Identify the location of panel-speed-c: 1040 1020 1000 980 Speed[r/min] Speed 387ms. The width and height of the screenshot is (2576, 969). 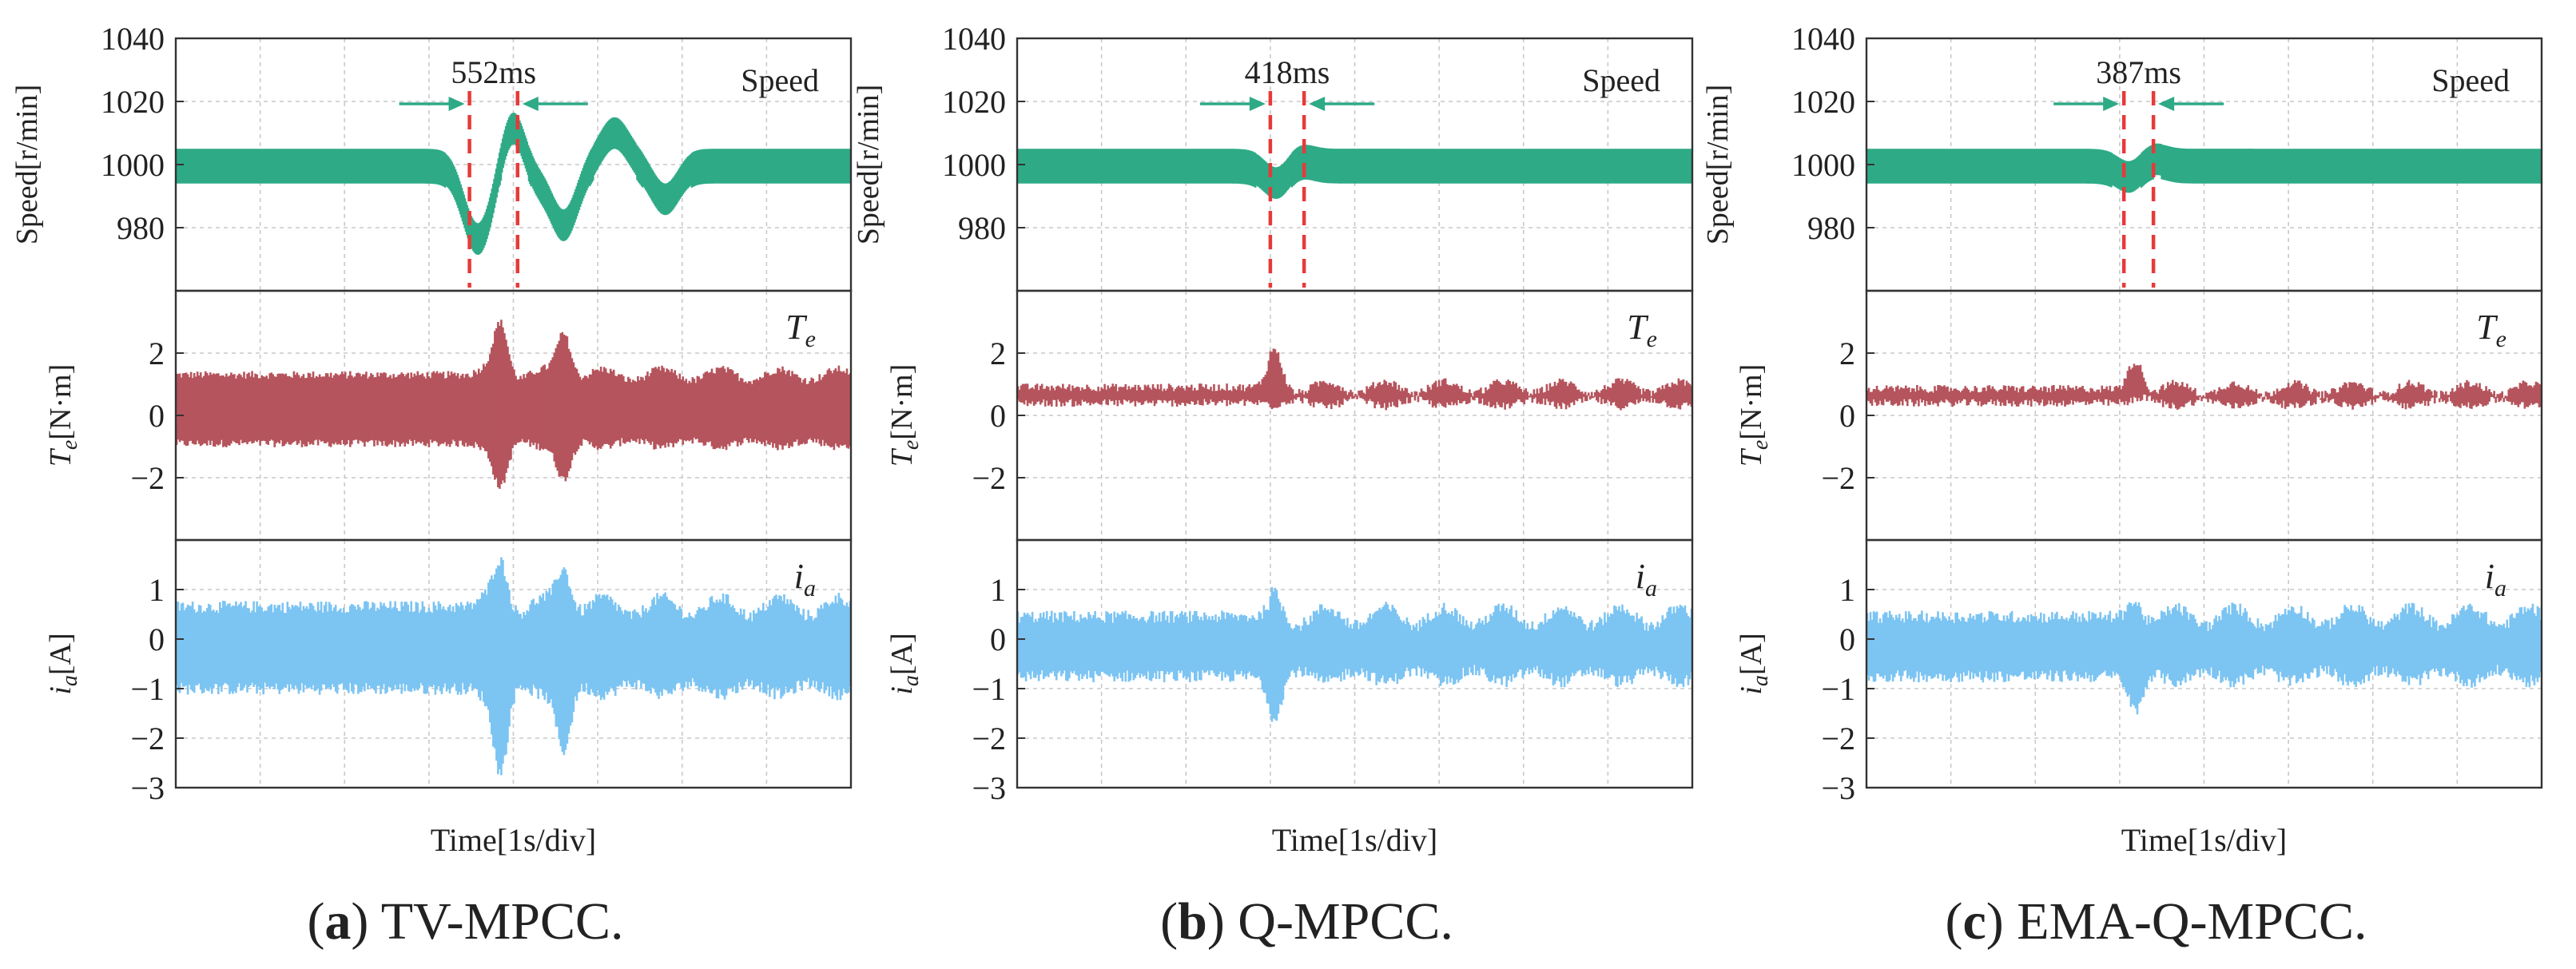
(2122, 156).